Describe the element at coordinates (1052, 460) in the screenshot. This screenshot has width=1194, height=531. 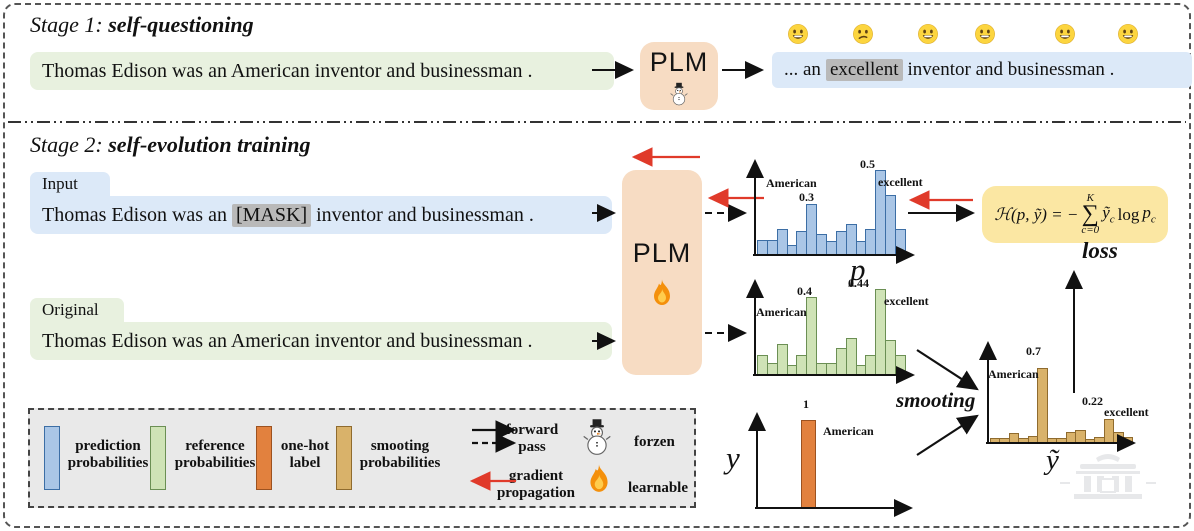
I see `smooth-chart-xlabel: ỹ` at that location.